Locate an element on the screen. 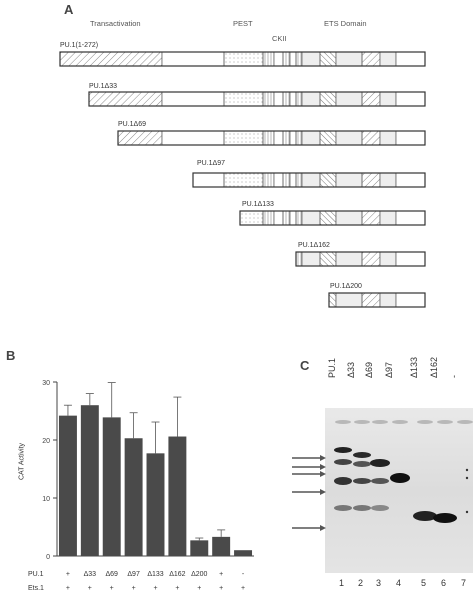  construct-label-d69: PU.1Δ69 is located at coordinates (132, 124).